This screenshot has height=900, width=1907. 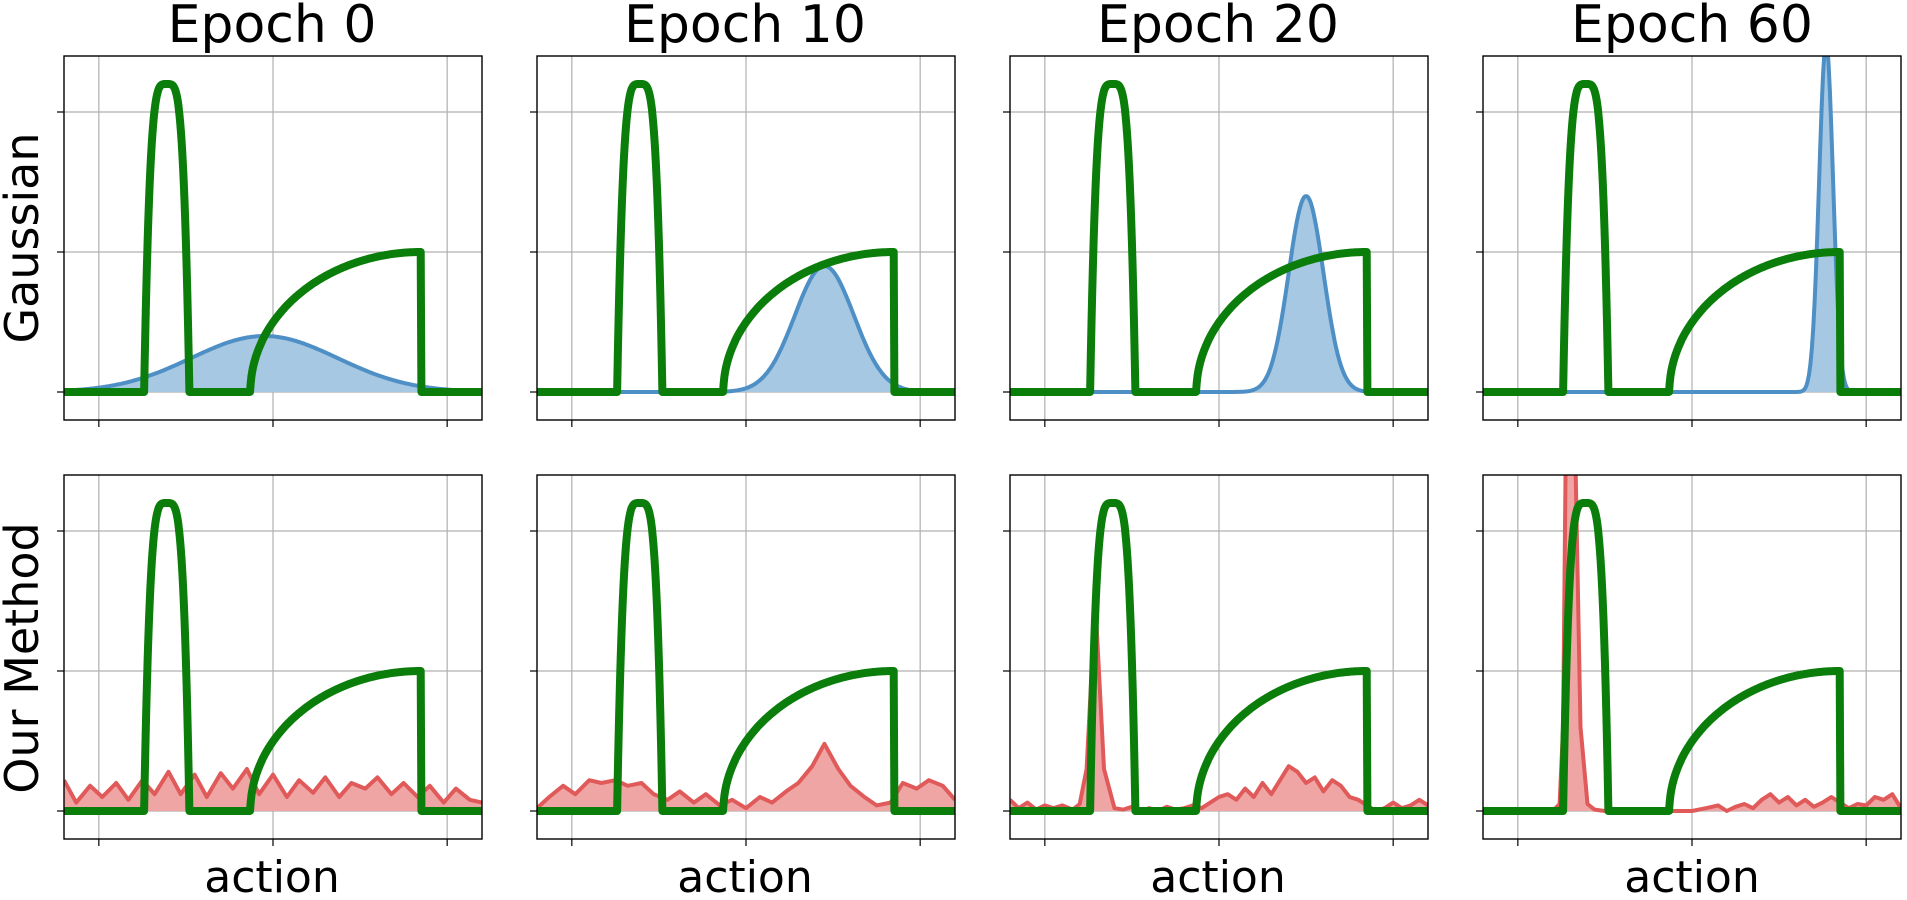 I want to click on panel-r0-c3, so click(x=1689, y=241).